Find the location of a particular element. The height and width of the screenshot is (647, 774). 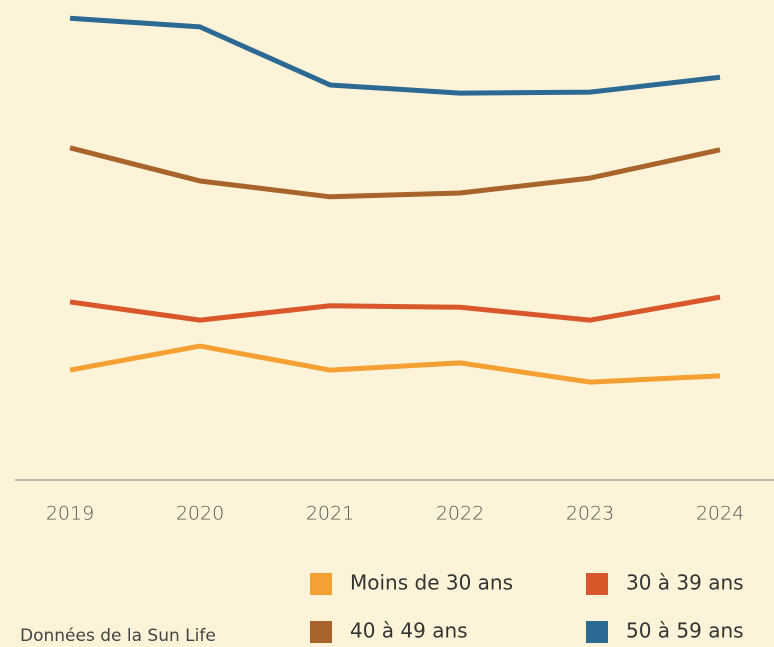

x-tick-label: 2024 is located at coordinates (720, 514).